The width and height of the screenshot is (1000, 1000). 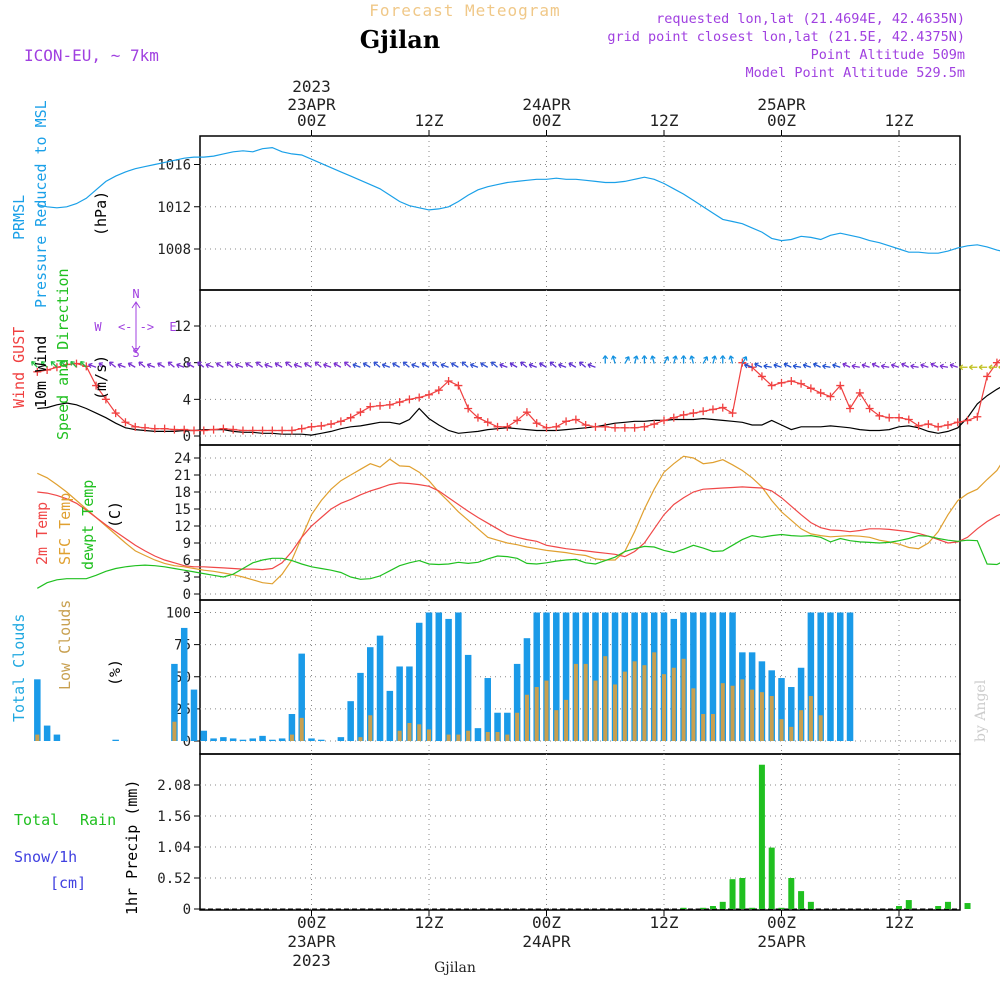 I want to click on bottom-time-tick-label: 12Z, so click(x=899, y=922).